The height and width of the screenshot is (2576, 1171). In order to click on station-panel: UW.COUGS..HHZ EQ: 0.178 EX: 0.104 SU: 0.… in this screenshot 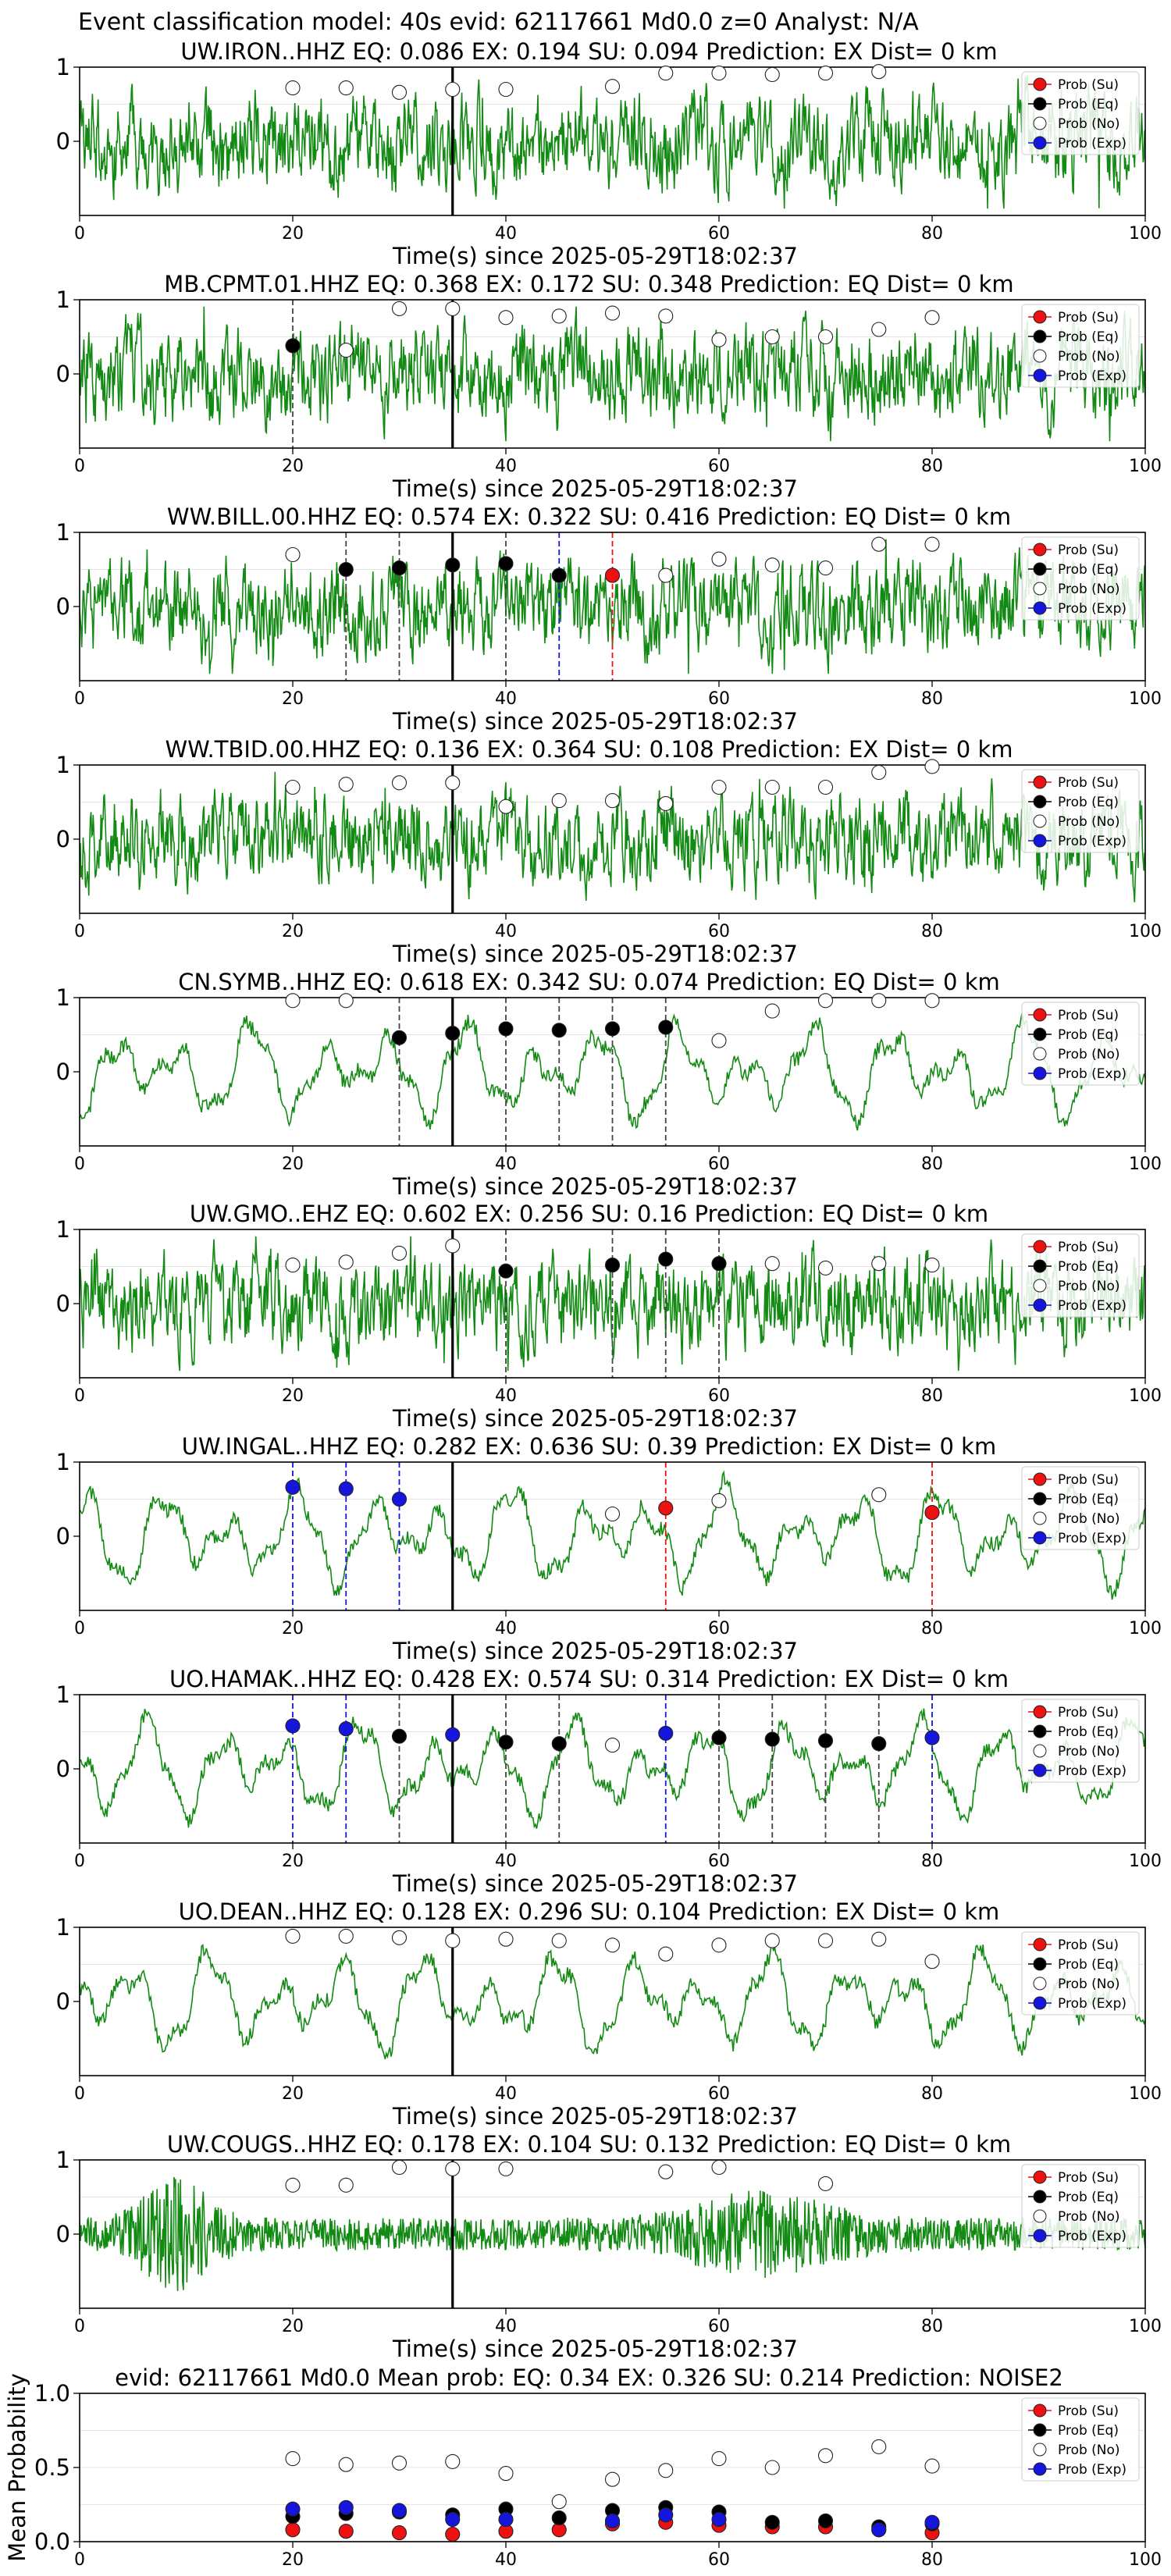, I will do `click(609, 2246)`.